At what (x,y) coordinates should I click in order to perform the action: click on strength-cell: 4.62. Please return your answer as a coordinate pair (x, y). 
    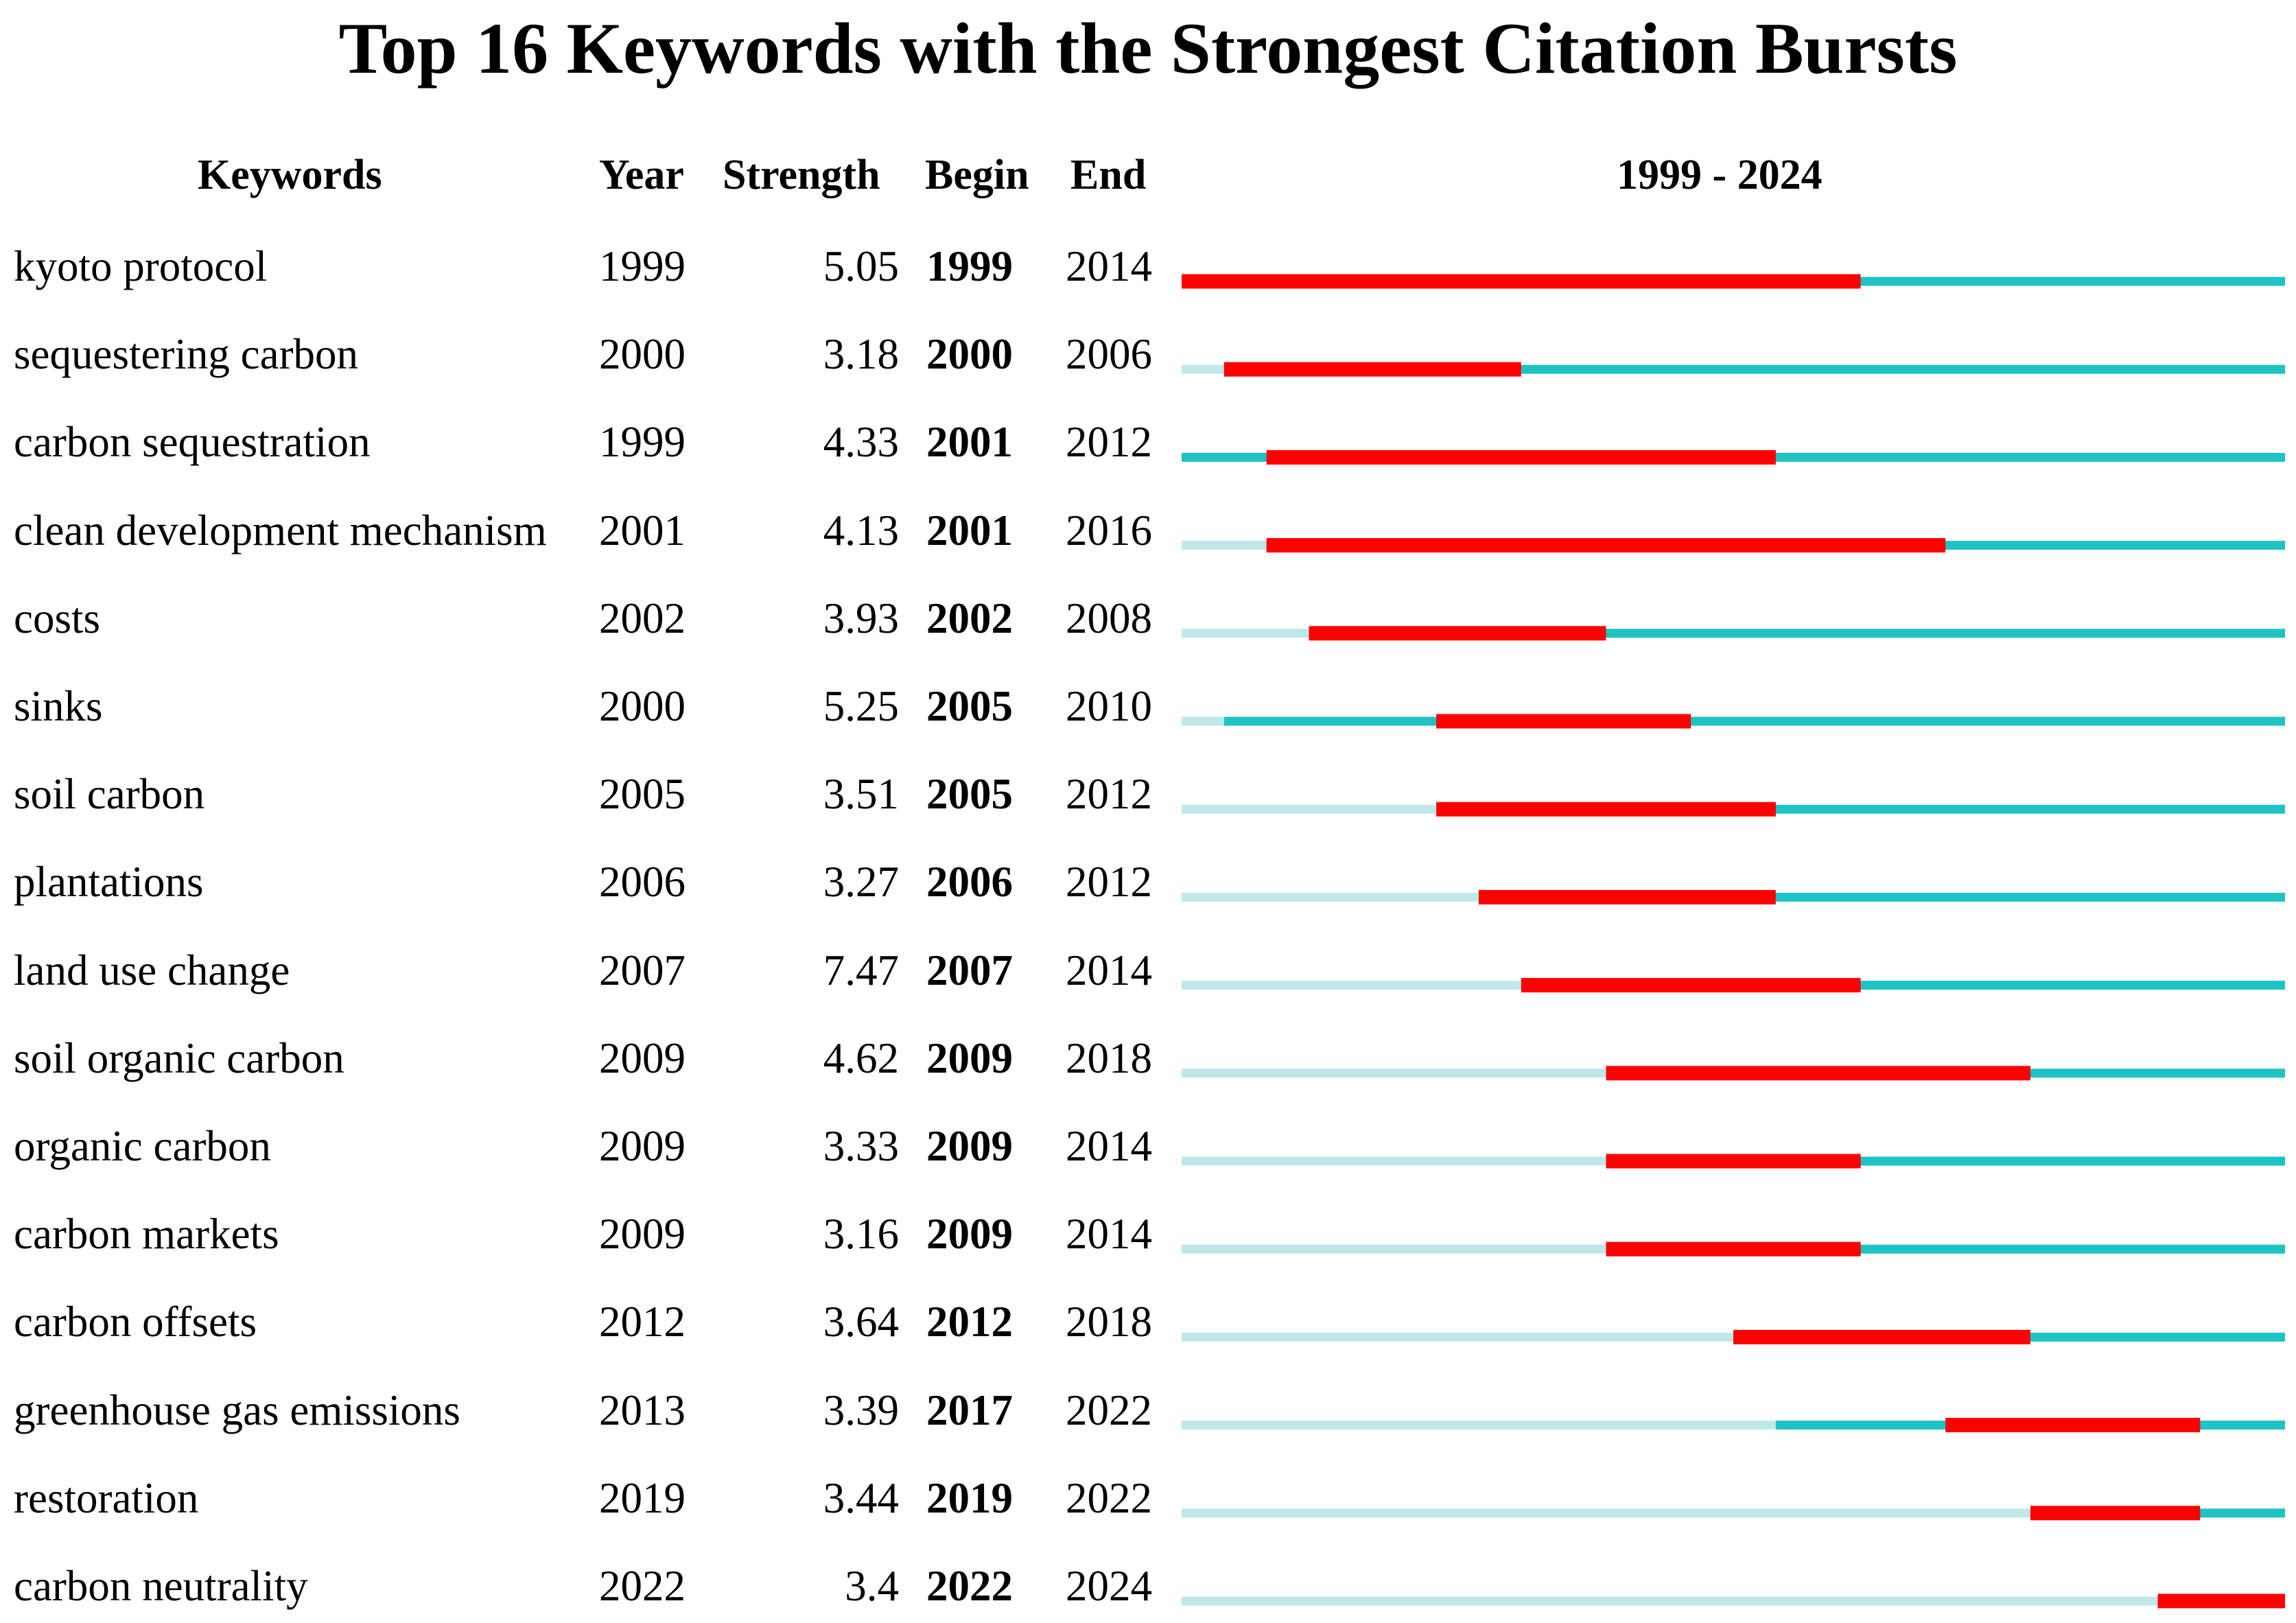
    Looking at the image, I should click on (861, 1058).